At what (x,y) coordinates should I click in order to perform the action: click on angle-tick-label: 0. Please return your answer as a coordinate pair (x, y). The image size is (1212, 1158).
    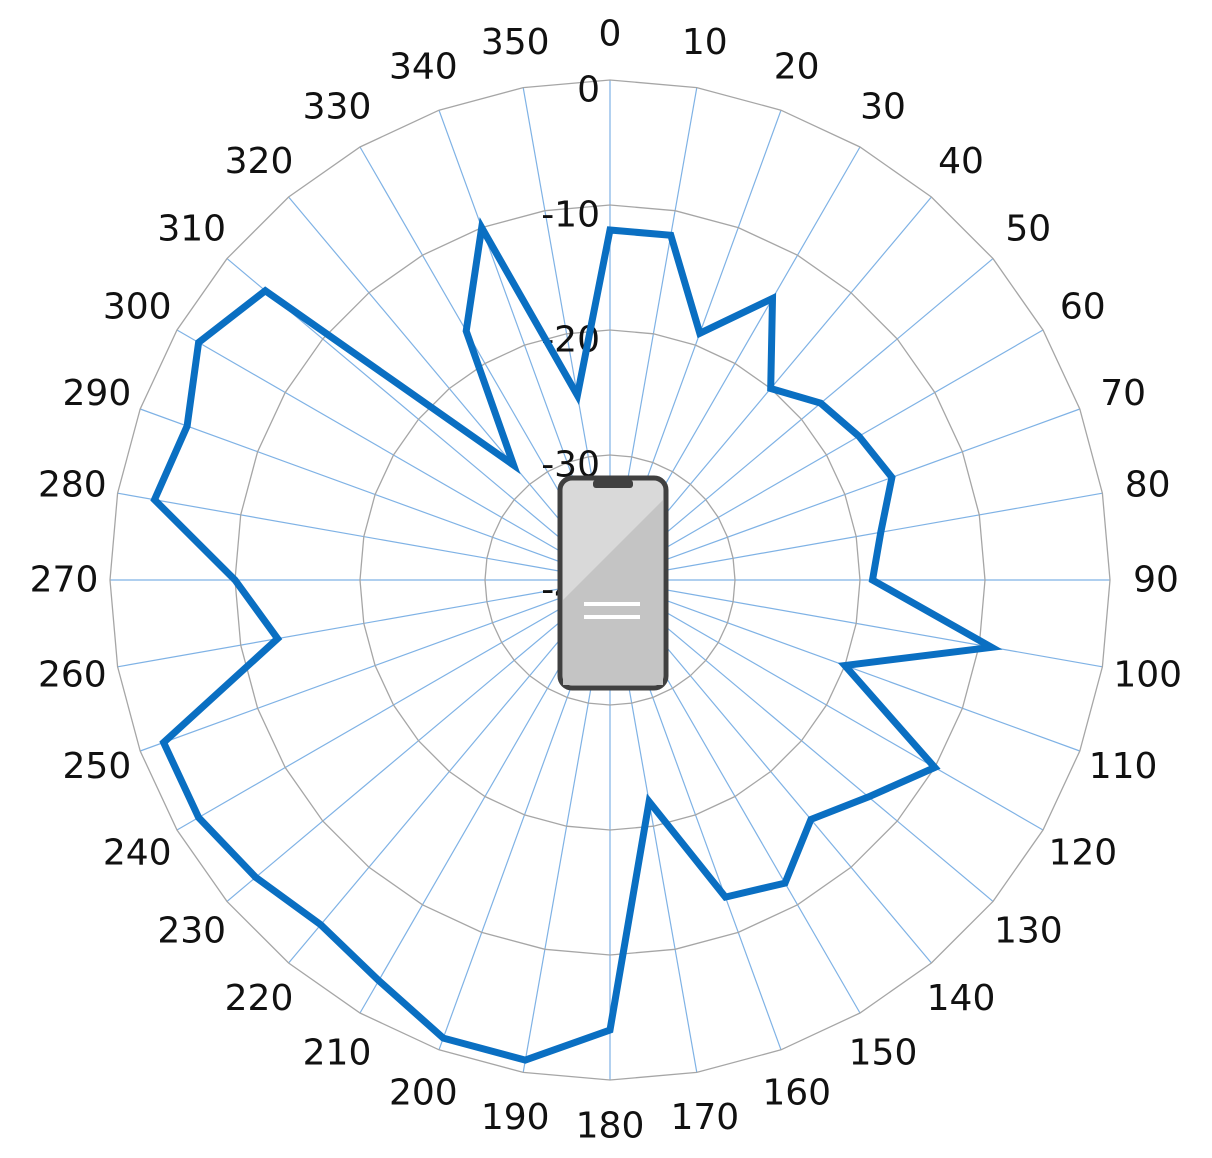
    Looking at the image, I should click on (610, 34).